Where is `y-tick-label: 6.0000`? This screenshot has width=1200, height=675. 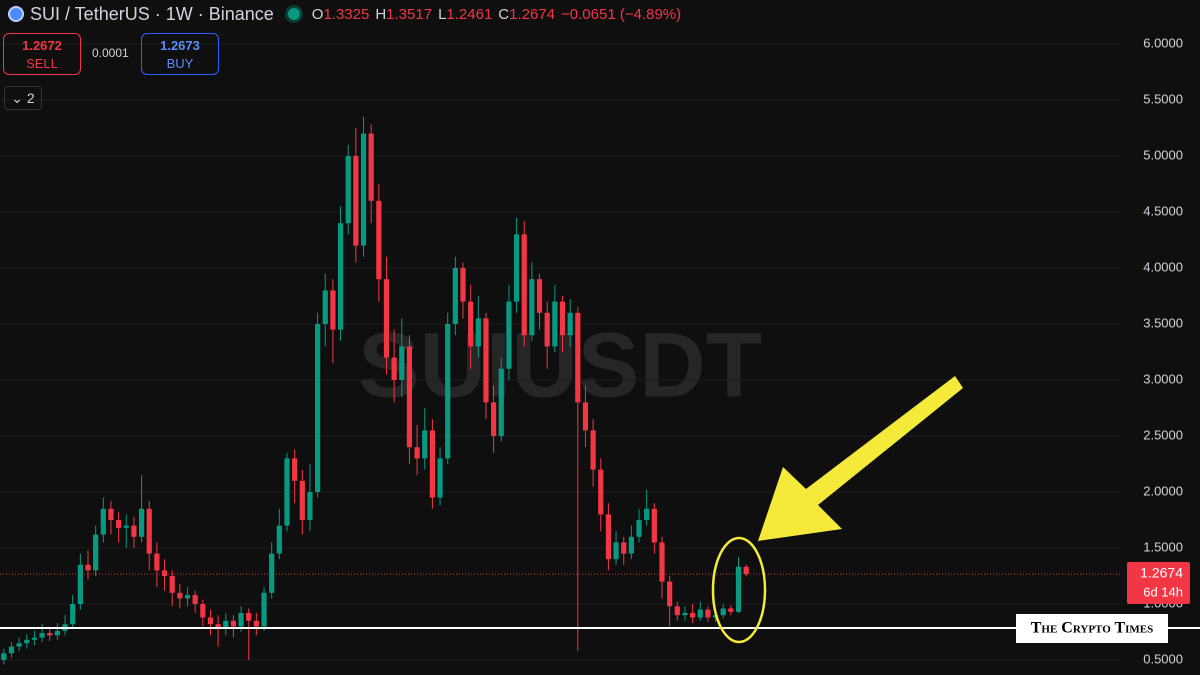 y-tick-label: 6.0000 is located at coordinates (1163, 42).